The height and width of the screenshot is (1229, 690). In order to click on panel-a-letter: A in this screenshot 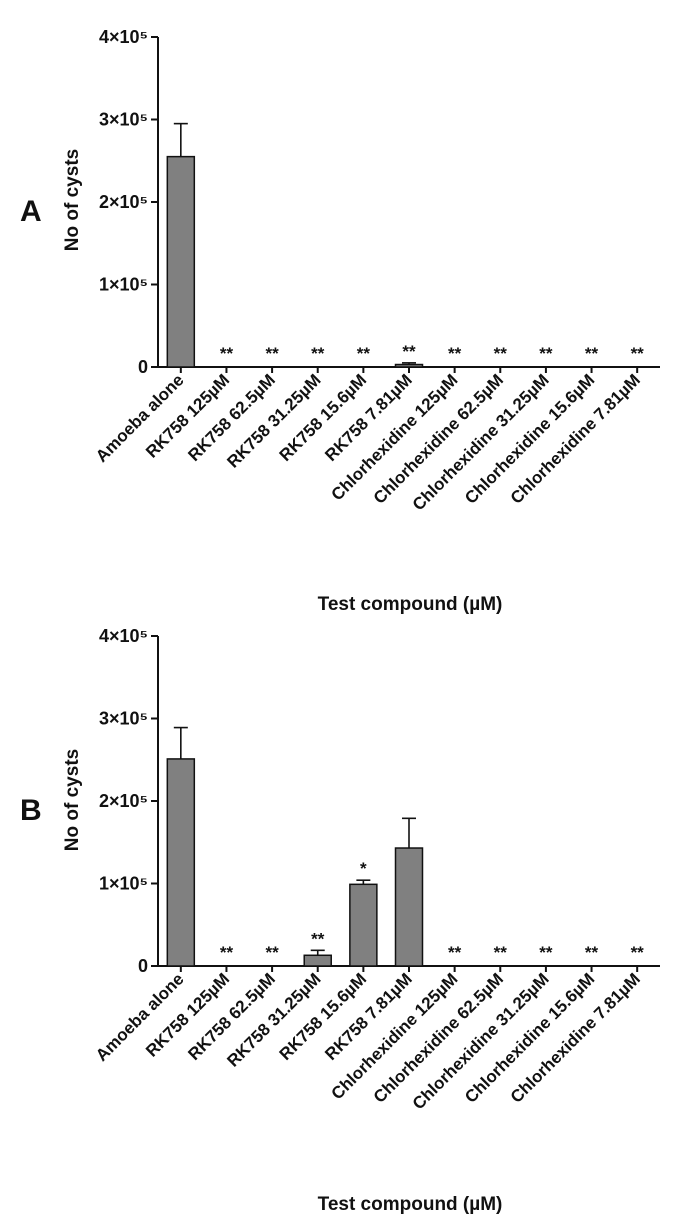, I will do `click(31, 211)`.